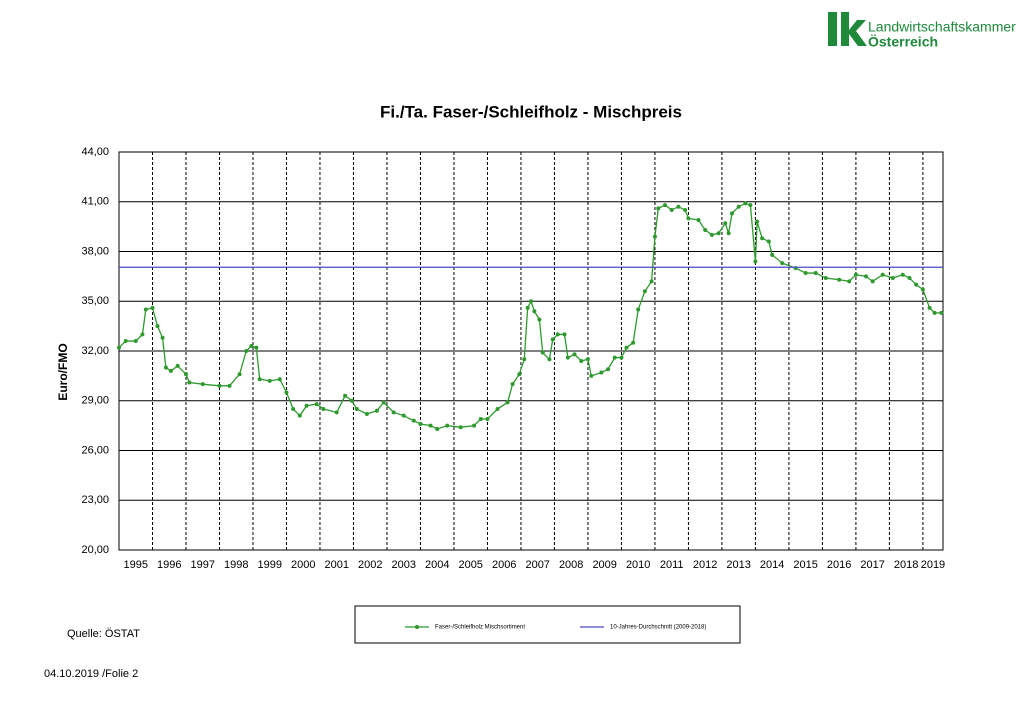 This screenshot has height=709, width=1024. Describe the element at coordinates (417, 627) in the screenshot. I see `legend-marker` at that location.